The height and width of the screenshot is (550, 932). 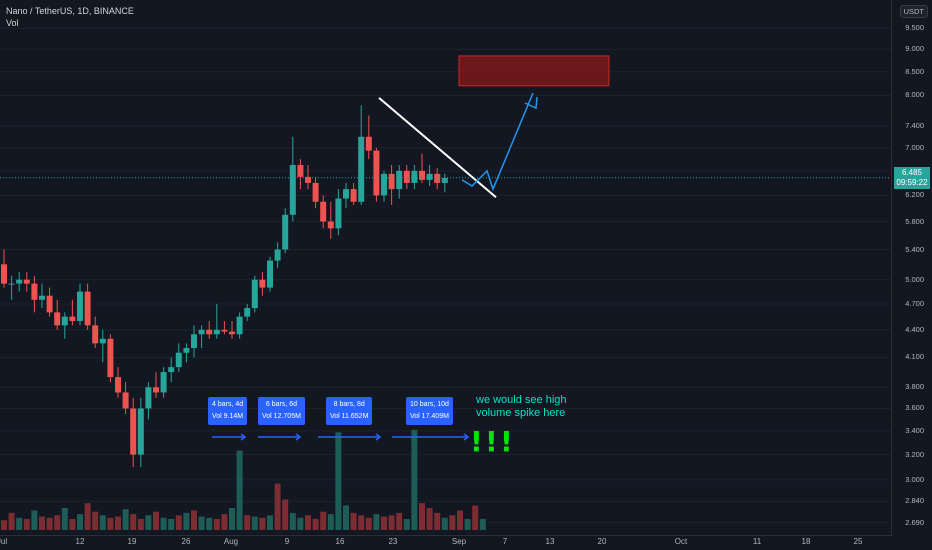 What do you see at coordinates (521, 407) in the screenshot?
I see `volume-spike-note: we would see high volume spike here` at bounding box center [521, 407].